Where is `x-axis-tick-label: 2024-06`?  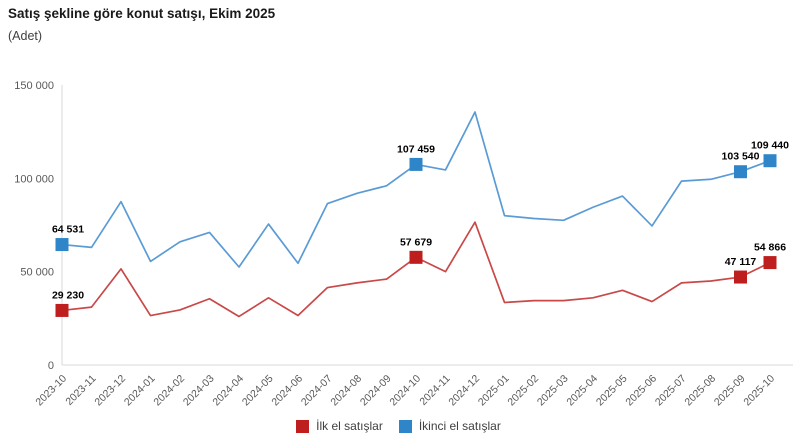 x-axis-tick-label: 2024-06 is located at coordinates (287, 391).